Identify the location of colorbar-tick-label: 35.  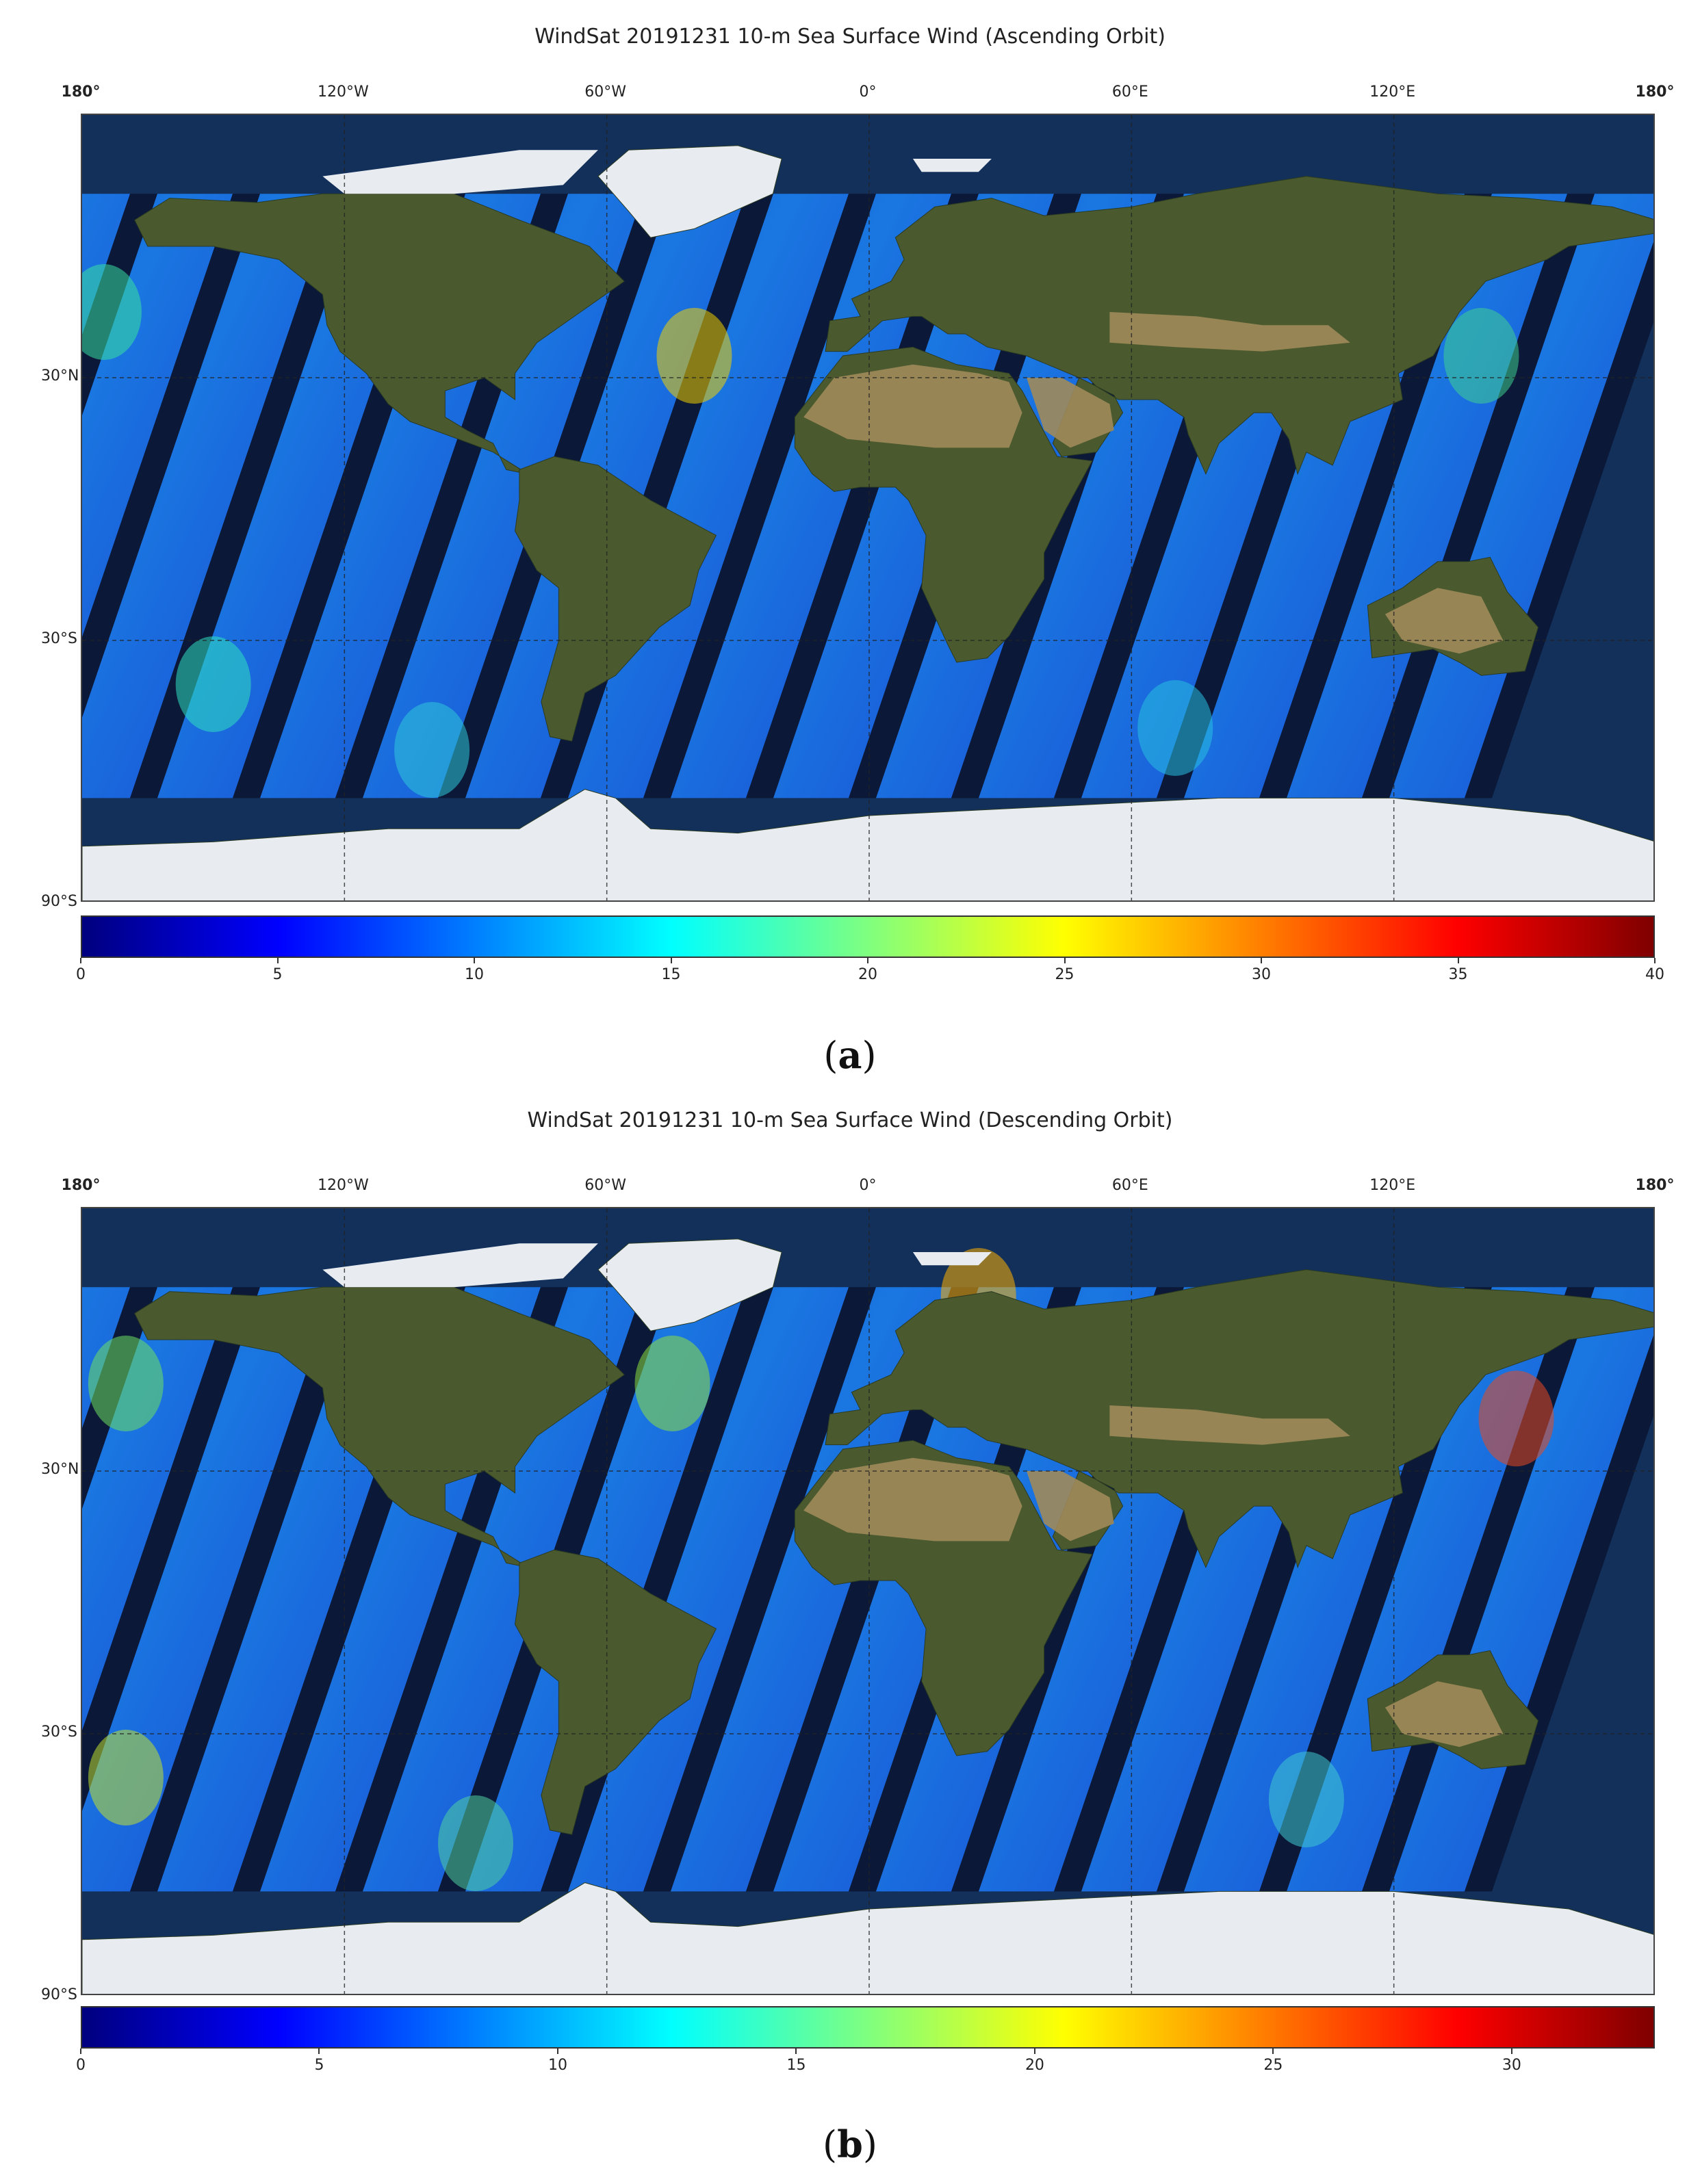
(1458, 974).